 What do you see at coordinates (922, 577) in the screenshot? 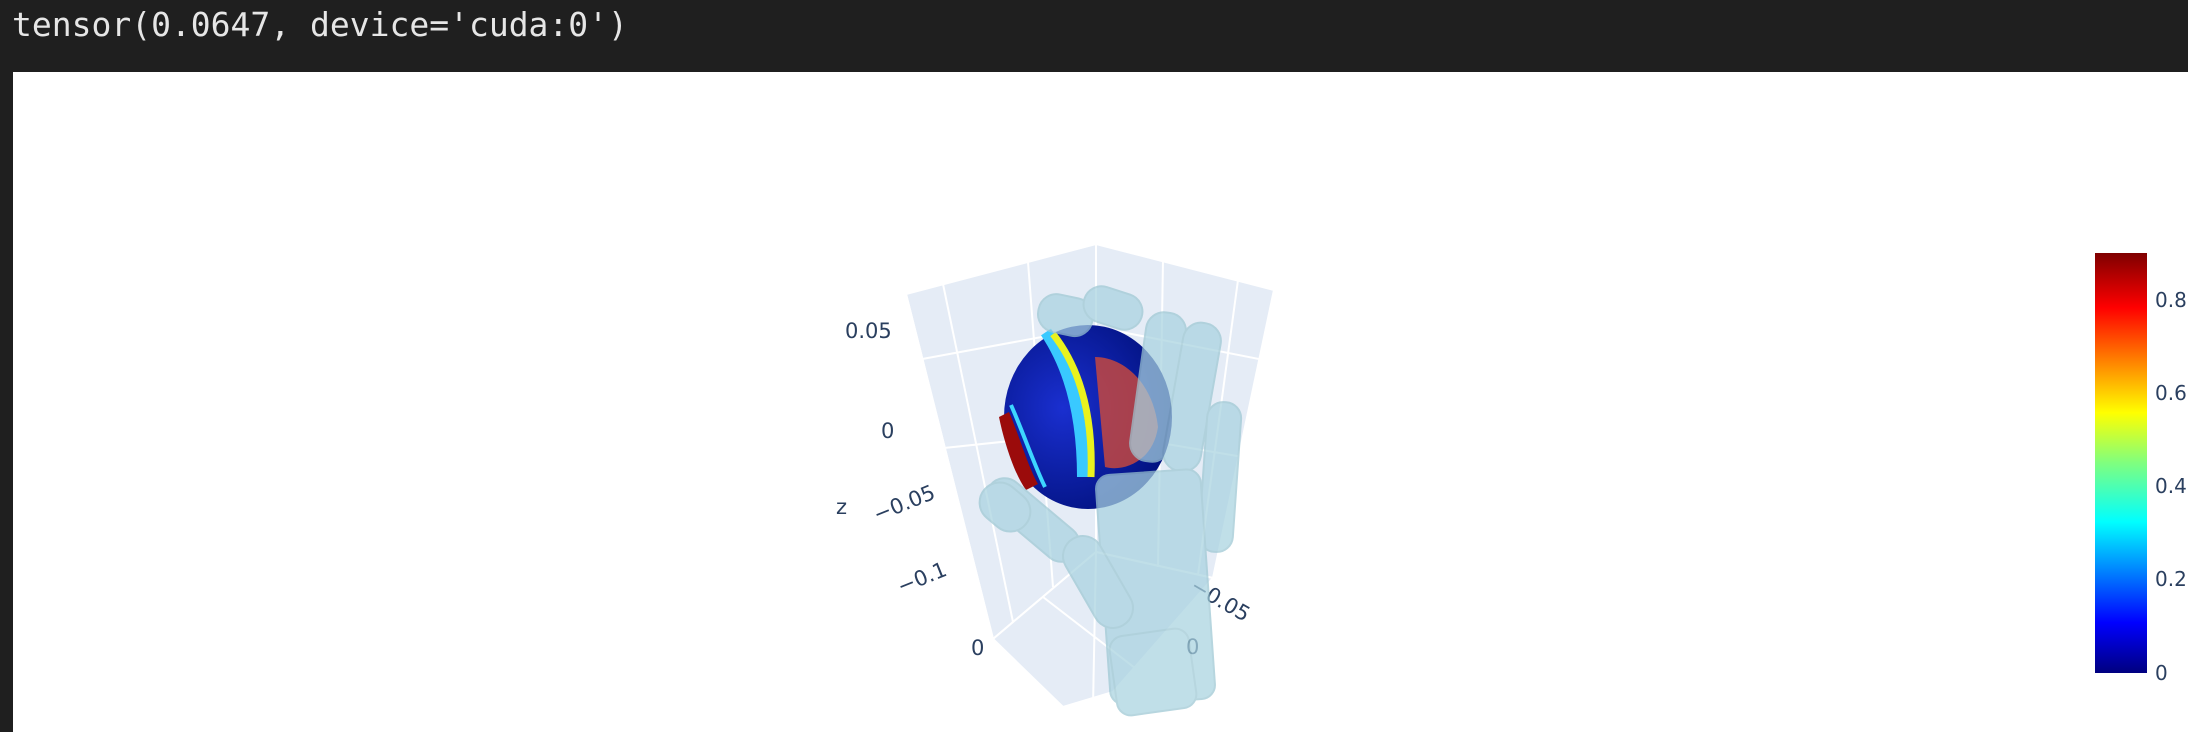
I see `z-tick-label: −0.1` at bounding box center [922, 577].